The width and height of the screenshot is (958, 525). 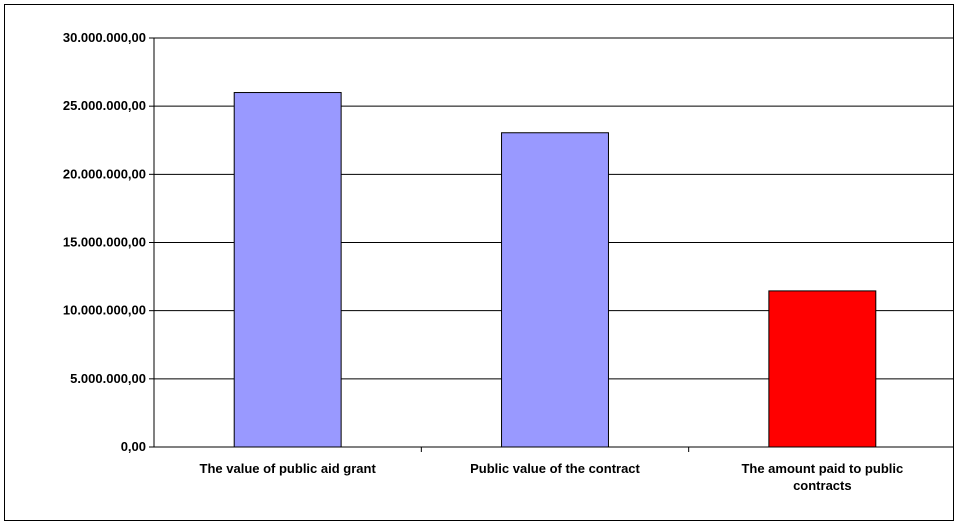 What do you see at coordinates (822, 477) in the screenshot?
I see `x-tick-label: The amount paid to public contracts` at bounding box center [822, 477].